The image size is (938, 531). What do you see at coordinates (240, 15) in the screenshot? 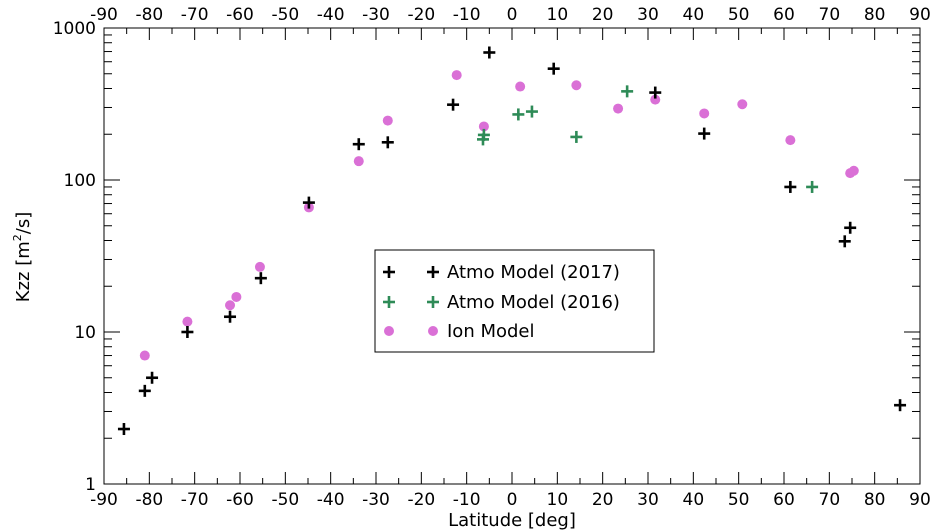
I see `x-tick-label-top: -60` at bounding box center [240, 15].